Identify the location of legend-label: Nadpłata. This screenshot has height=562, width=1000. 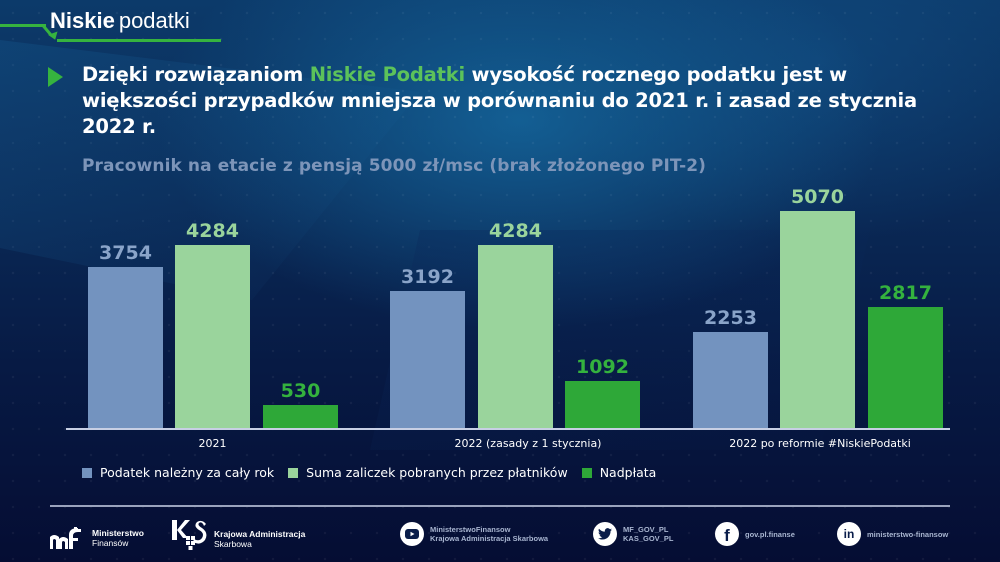
(628, 472).